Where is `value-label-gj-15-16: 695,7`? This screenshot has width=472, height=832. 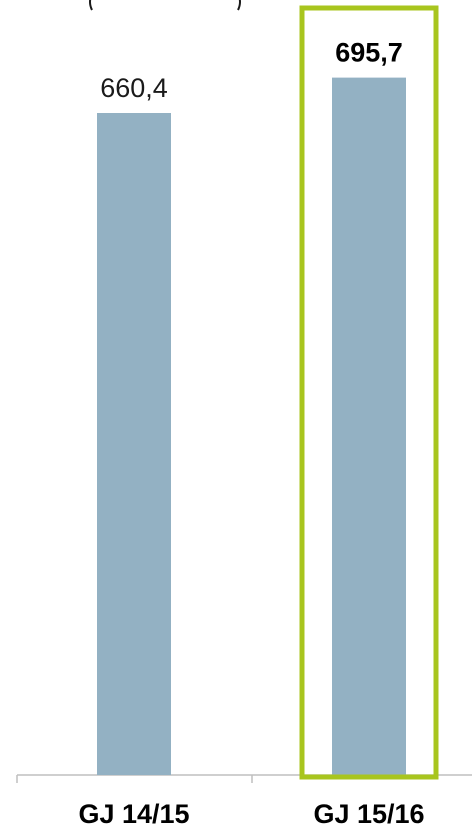 value-label-gj-15-16: 695,7 is located at coordinates (369, 53).